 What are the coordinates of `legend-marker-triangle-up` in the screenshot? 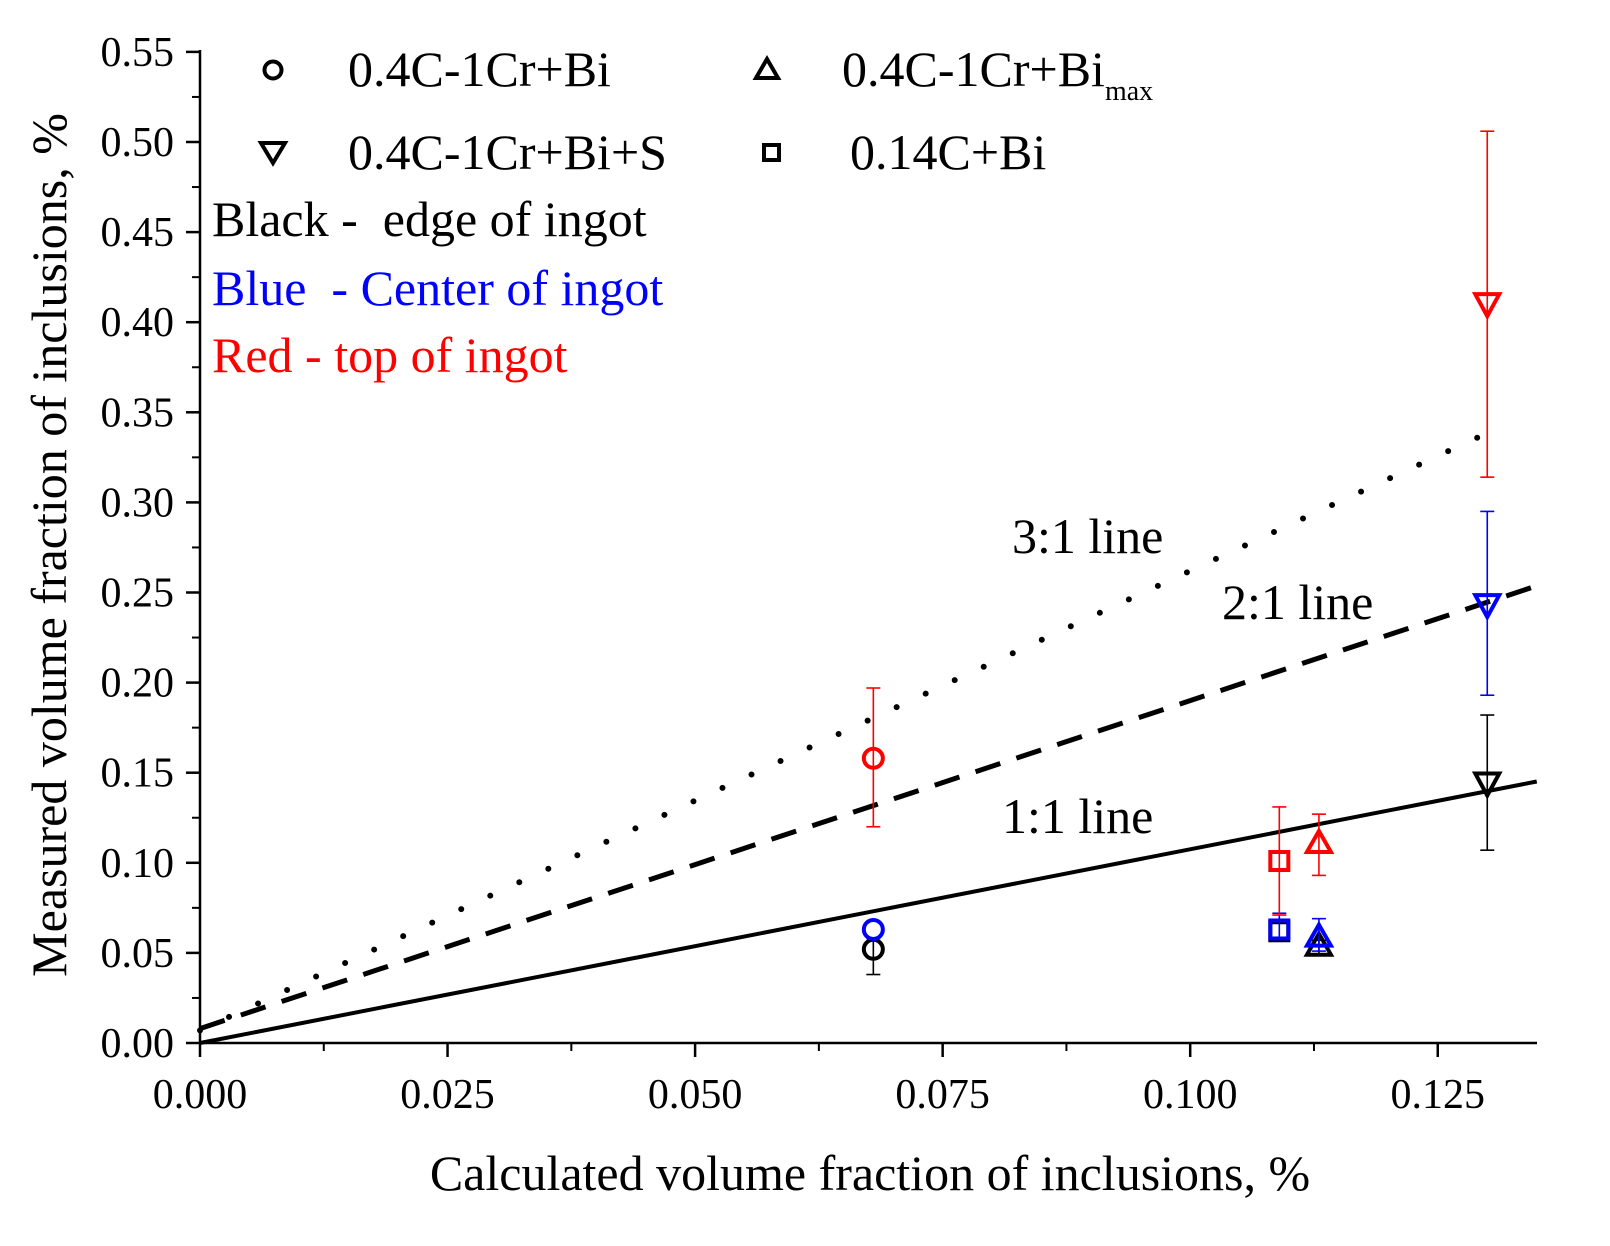 It's located at (767, 67).